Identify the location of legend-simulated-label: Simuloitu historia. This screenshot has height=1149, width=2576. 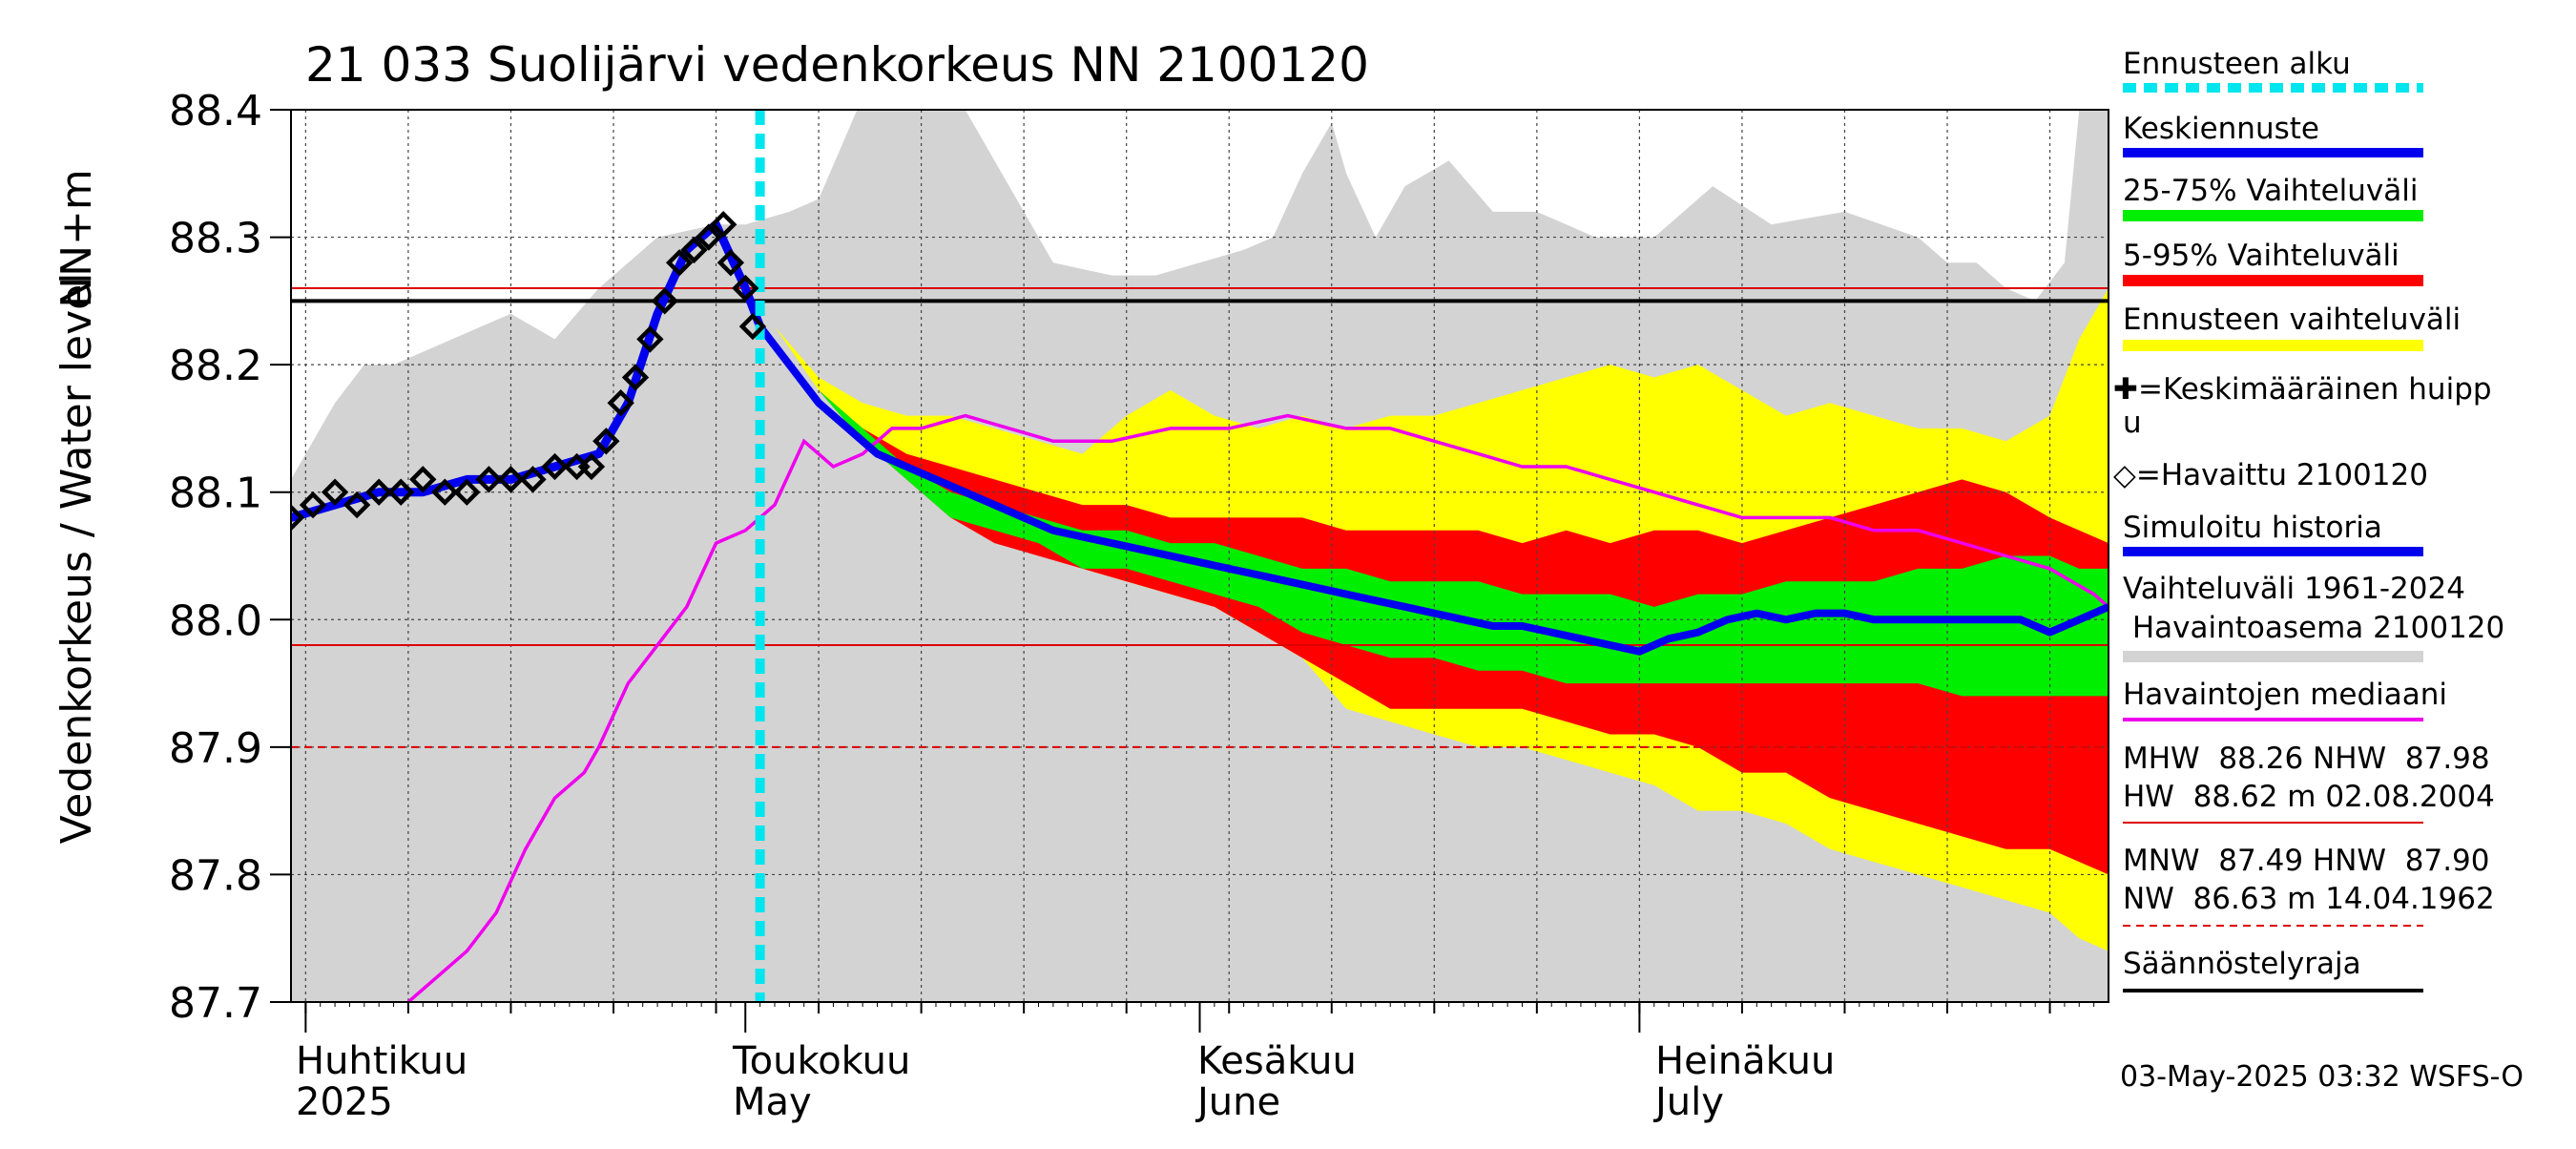
(2252, 528).